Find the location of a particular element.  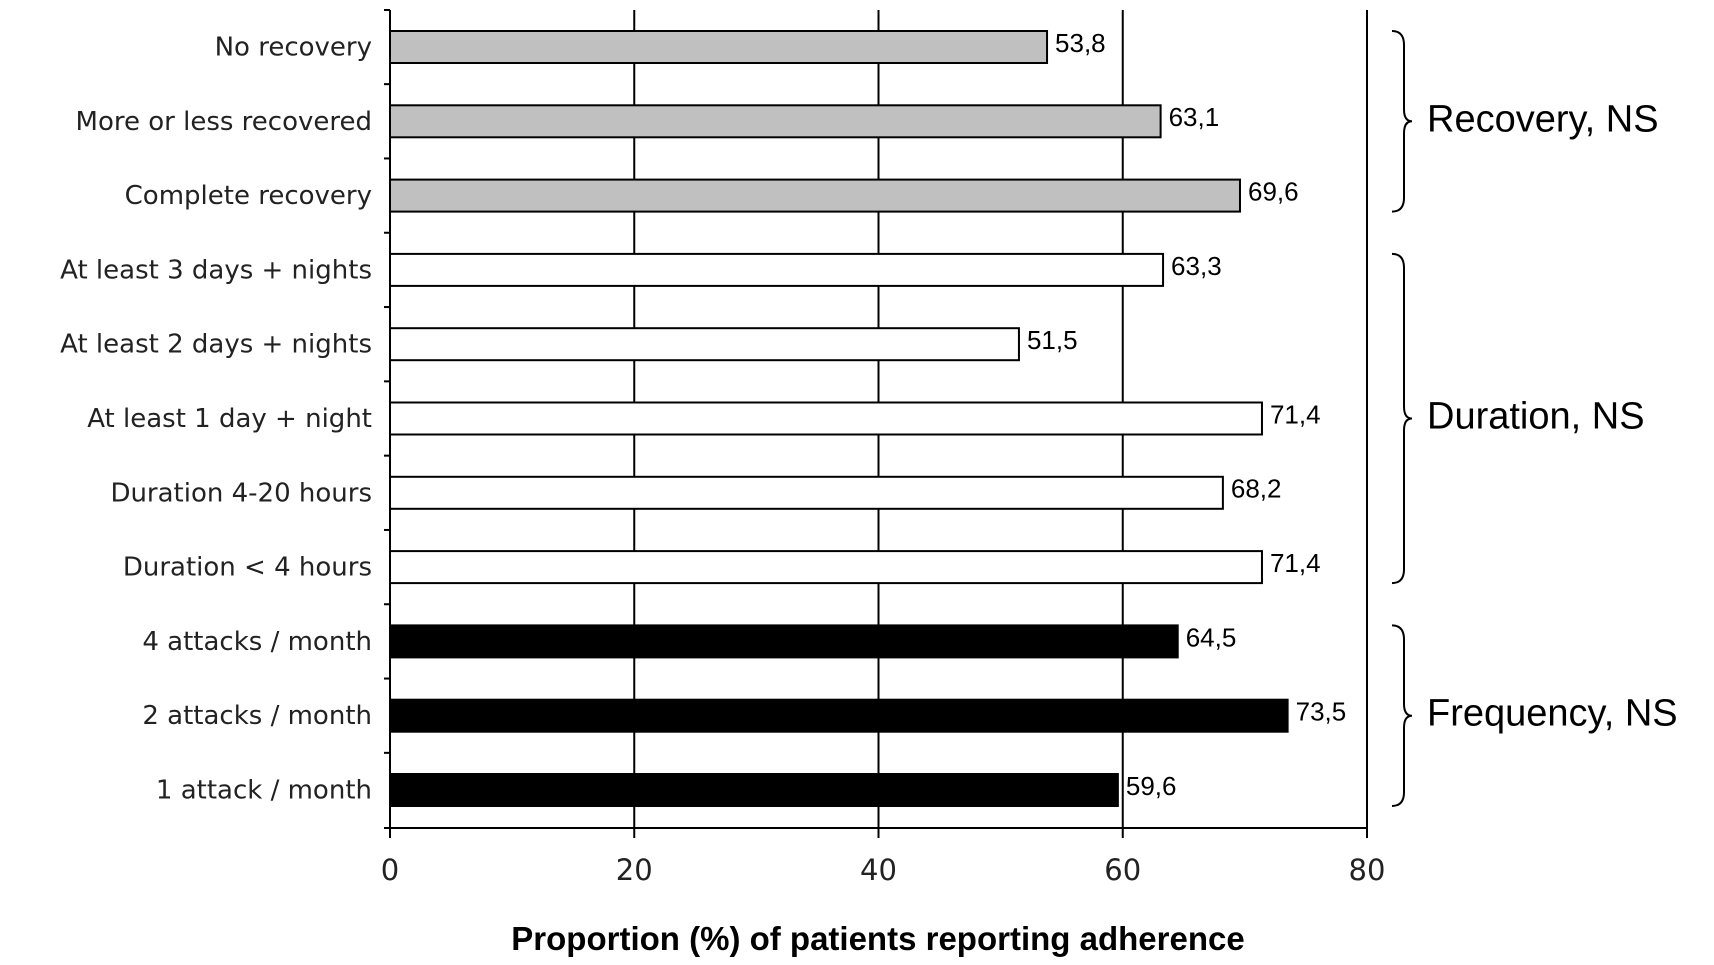

category-label: Duration 4-20 hours is located at coordinates (241, 493).